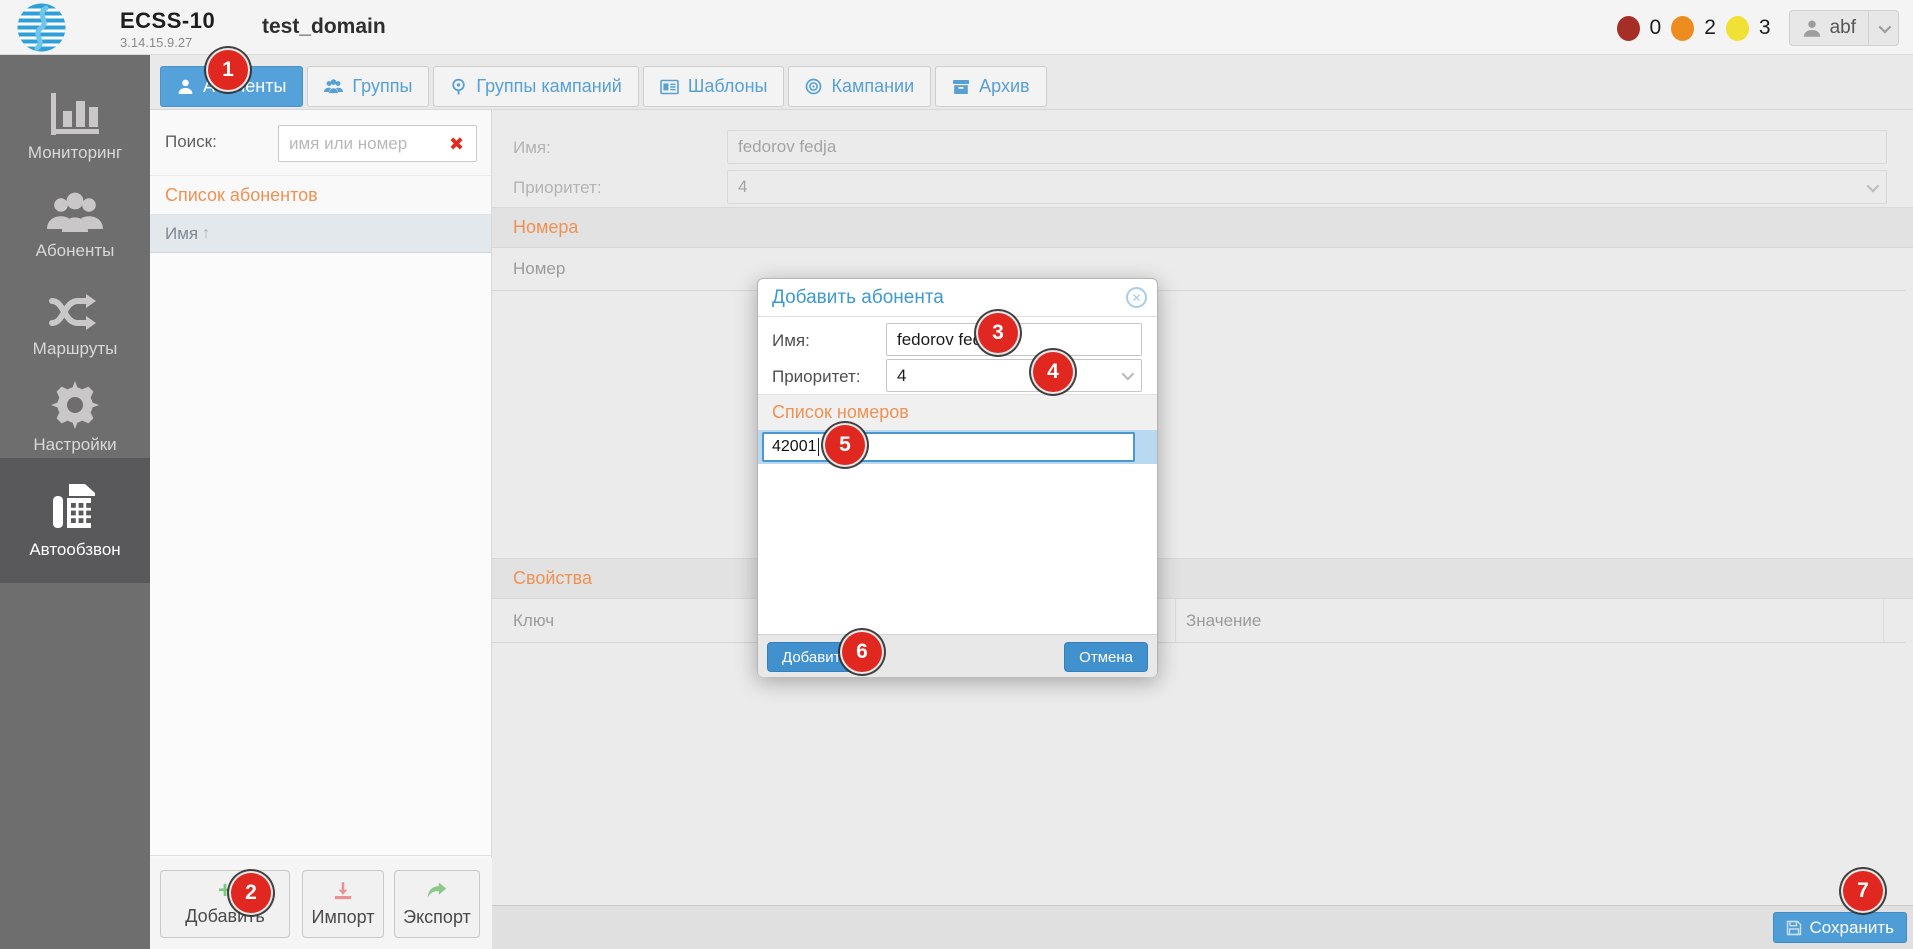 The image size is (1913, 949). Describe the element at coordinates (437, 904) in the screenshot. I see `export-button: Экспорт` at that location.